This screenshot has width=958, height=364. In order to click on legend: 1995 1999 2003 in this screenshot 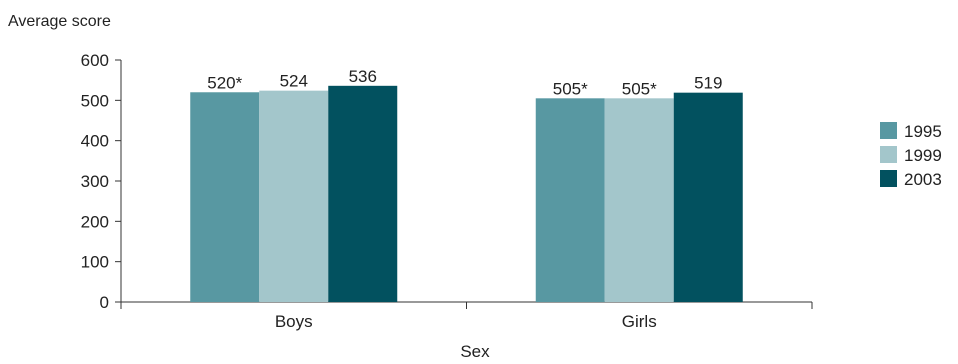, I will do `click(911, 155)`.